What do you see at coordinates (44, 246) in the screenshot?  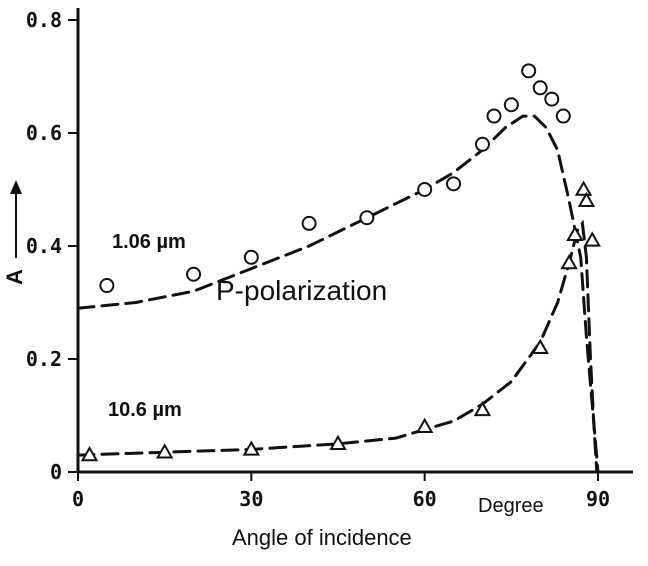 I see `y-tick-label: 0.4` at bounding box center [44, 246].